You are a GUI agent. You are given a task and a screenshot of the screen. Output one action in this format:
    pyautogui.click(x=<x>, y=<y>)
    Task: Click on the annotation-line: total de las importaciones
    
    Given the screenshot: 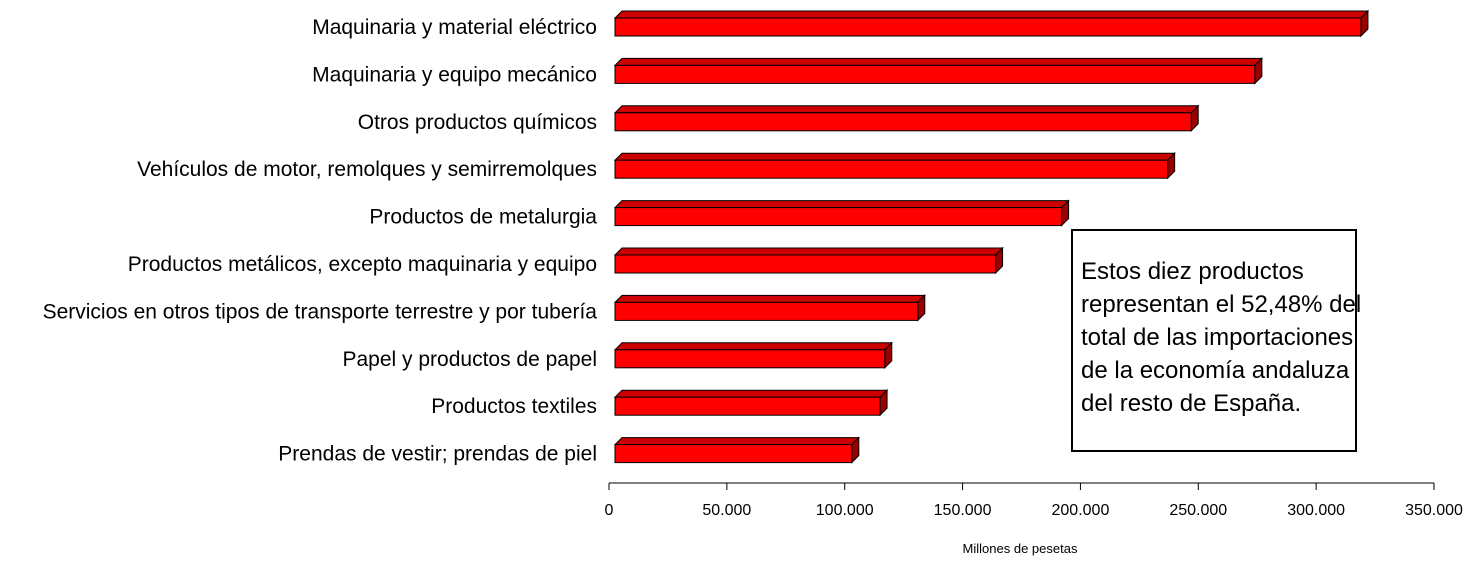 What is the action you would take?
    pyautogui.click(x=1217, y=337)
    